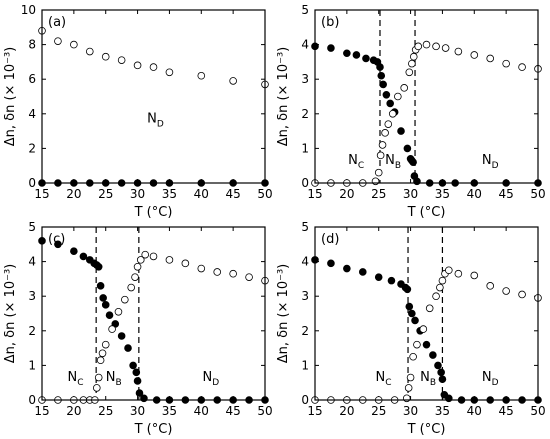  I want to click on panel-label: (b), so click(330, 22).